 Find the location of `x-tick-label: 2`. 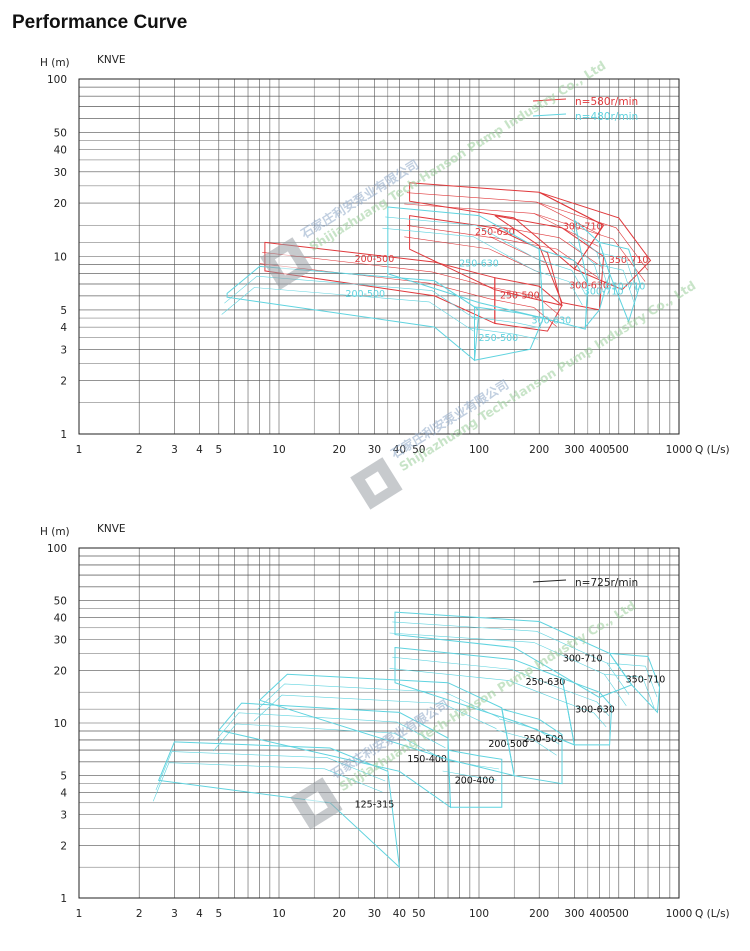

x-tick-label: 2 is located at coordinates (139, 450).